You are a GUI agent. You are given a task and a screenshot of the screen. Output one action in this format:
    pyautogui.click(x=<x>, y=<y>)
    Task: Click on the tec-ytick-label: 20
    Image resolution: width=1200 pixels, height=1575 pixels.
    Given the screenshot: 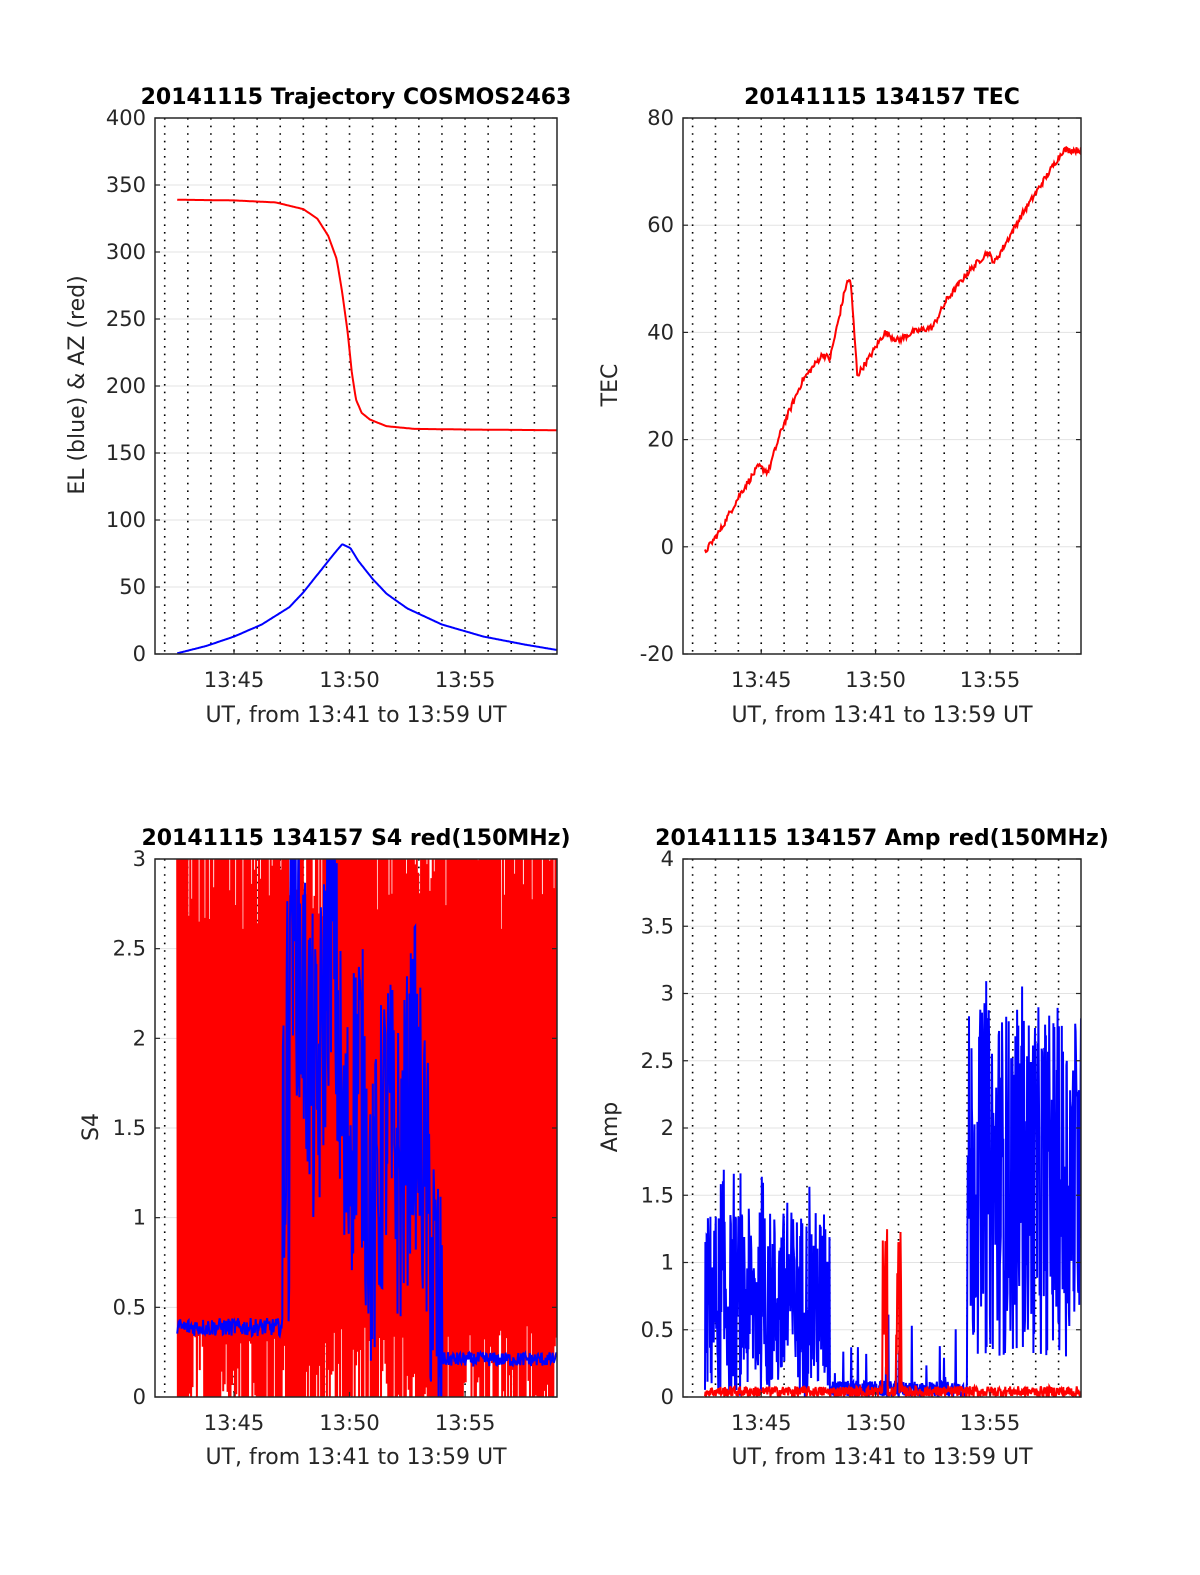 What is the action you would take?
    pyautogui.click(x=660, y=440)
    